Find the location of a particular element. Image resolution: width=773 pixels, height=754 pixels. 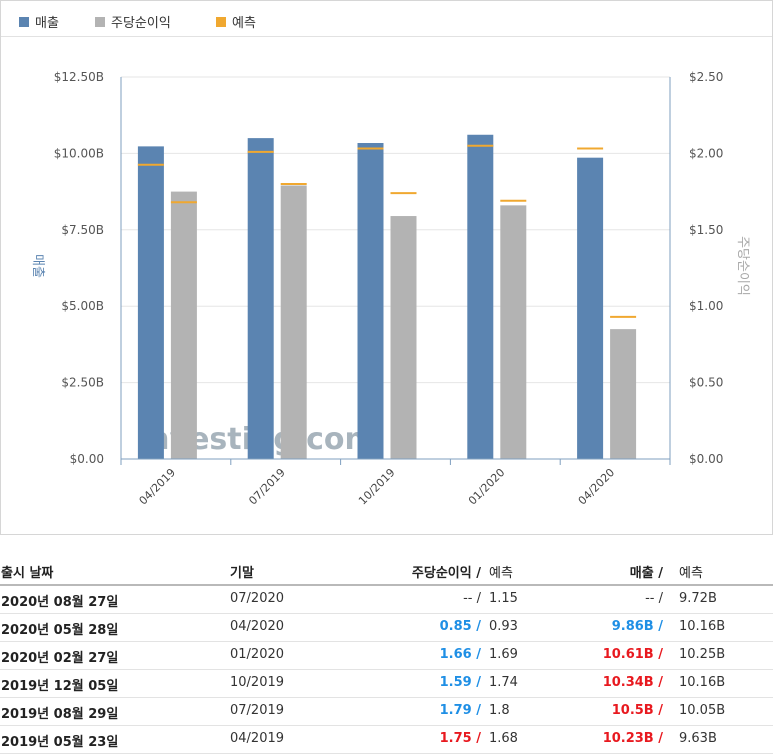

x-tick-label: 07/2019 is located at coordinates (267, 487).